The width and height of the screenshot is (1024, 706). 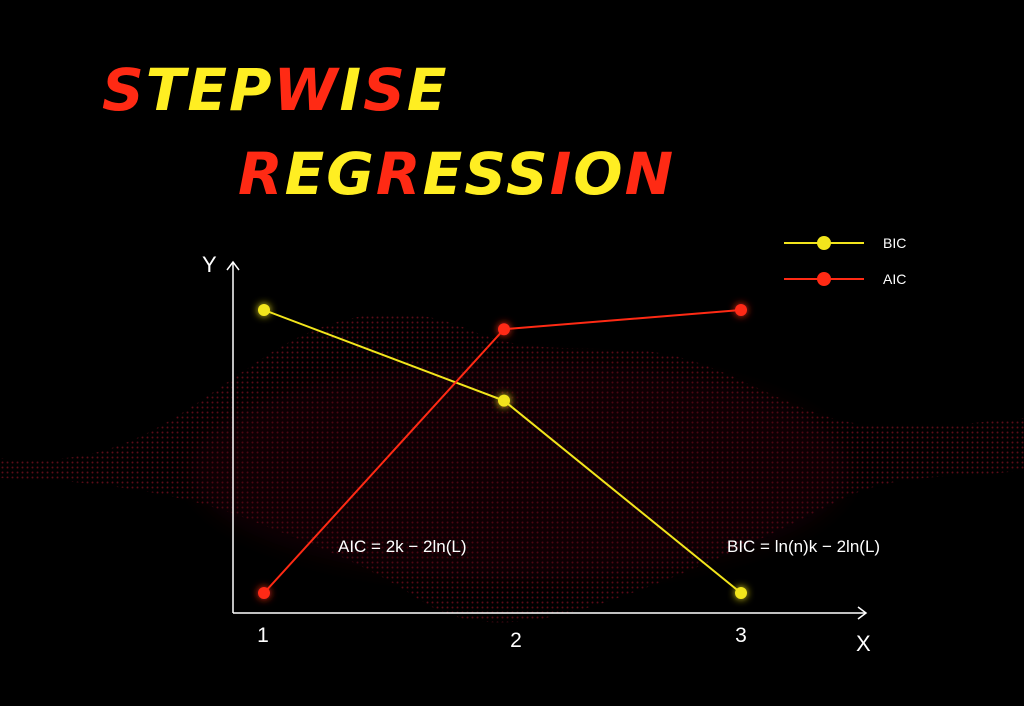 What do you see at coordinates (824, 243) in the screenshot?
I see `legend-marker-bic` at bounding box center [824, 243].